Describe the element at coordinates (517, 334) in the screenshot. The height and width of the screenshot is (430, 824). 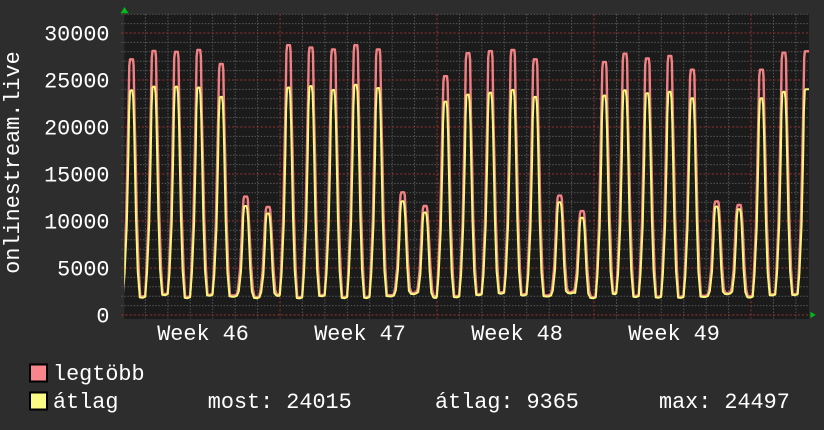
I see `svg-text: Week 48` at that location.